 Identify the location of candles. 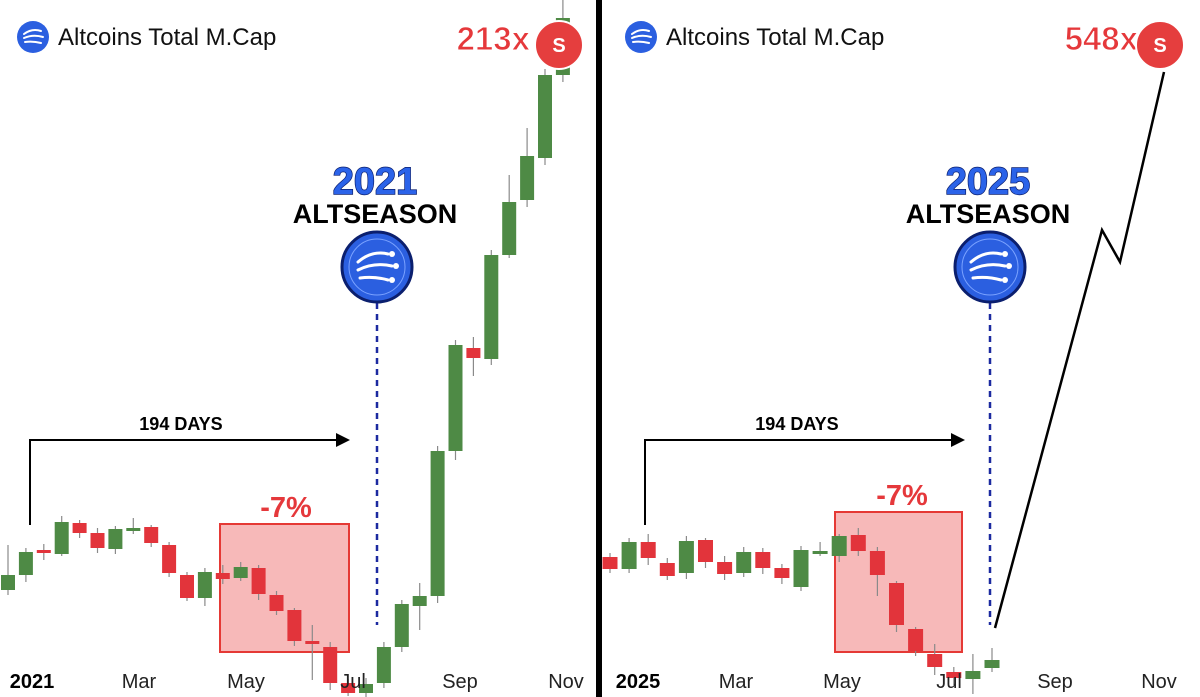
(801, 611).